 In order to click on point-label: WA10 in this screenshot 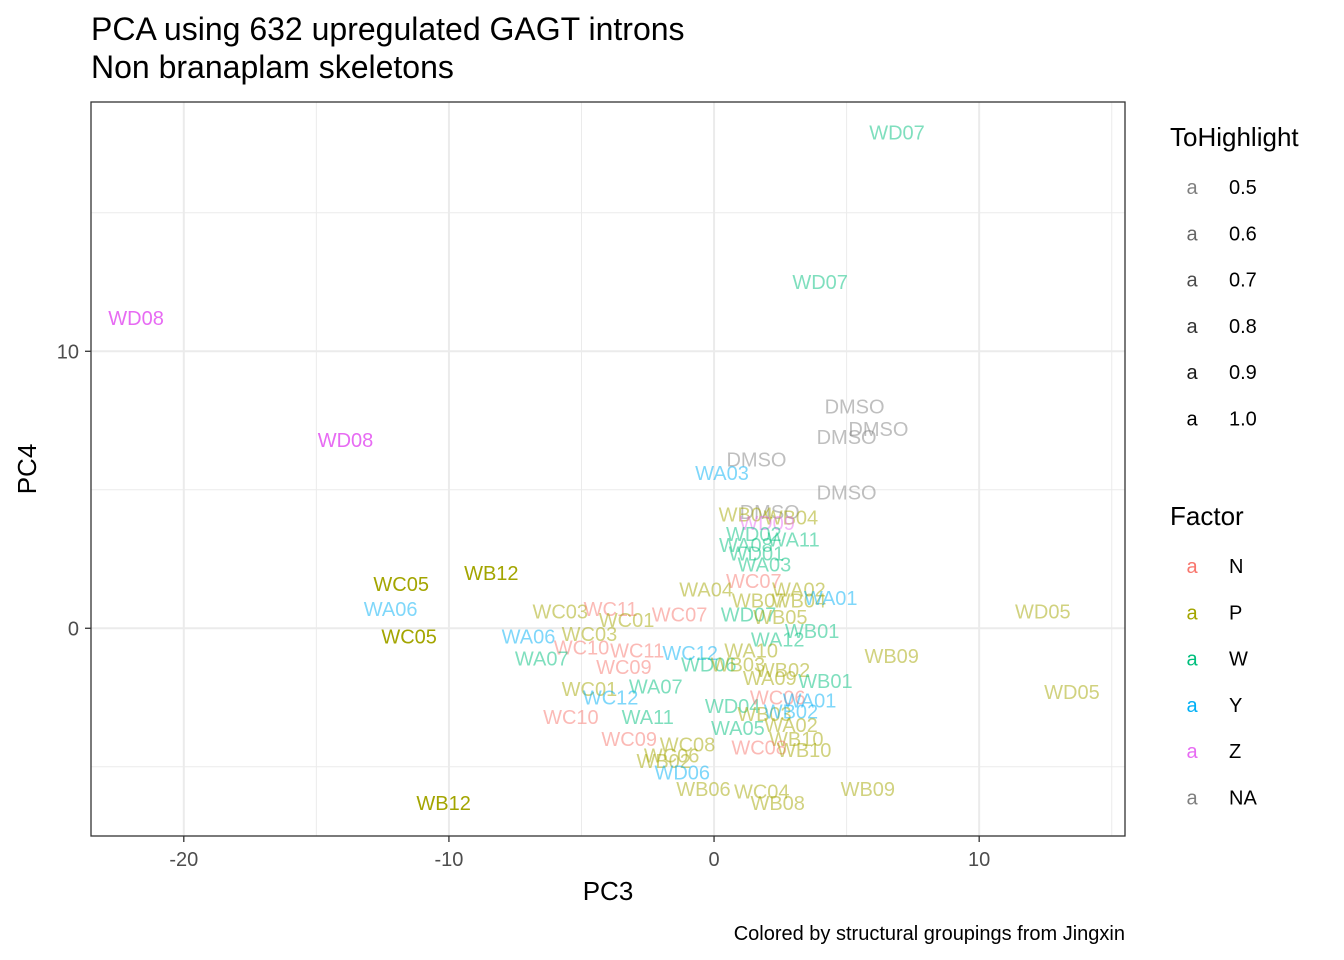, I will do `click(751, 651)`.